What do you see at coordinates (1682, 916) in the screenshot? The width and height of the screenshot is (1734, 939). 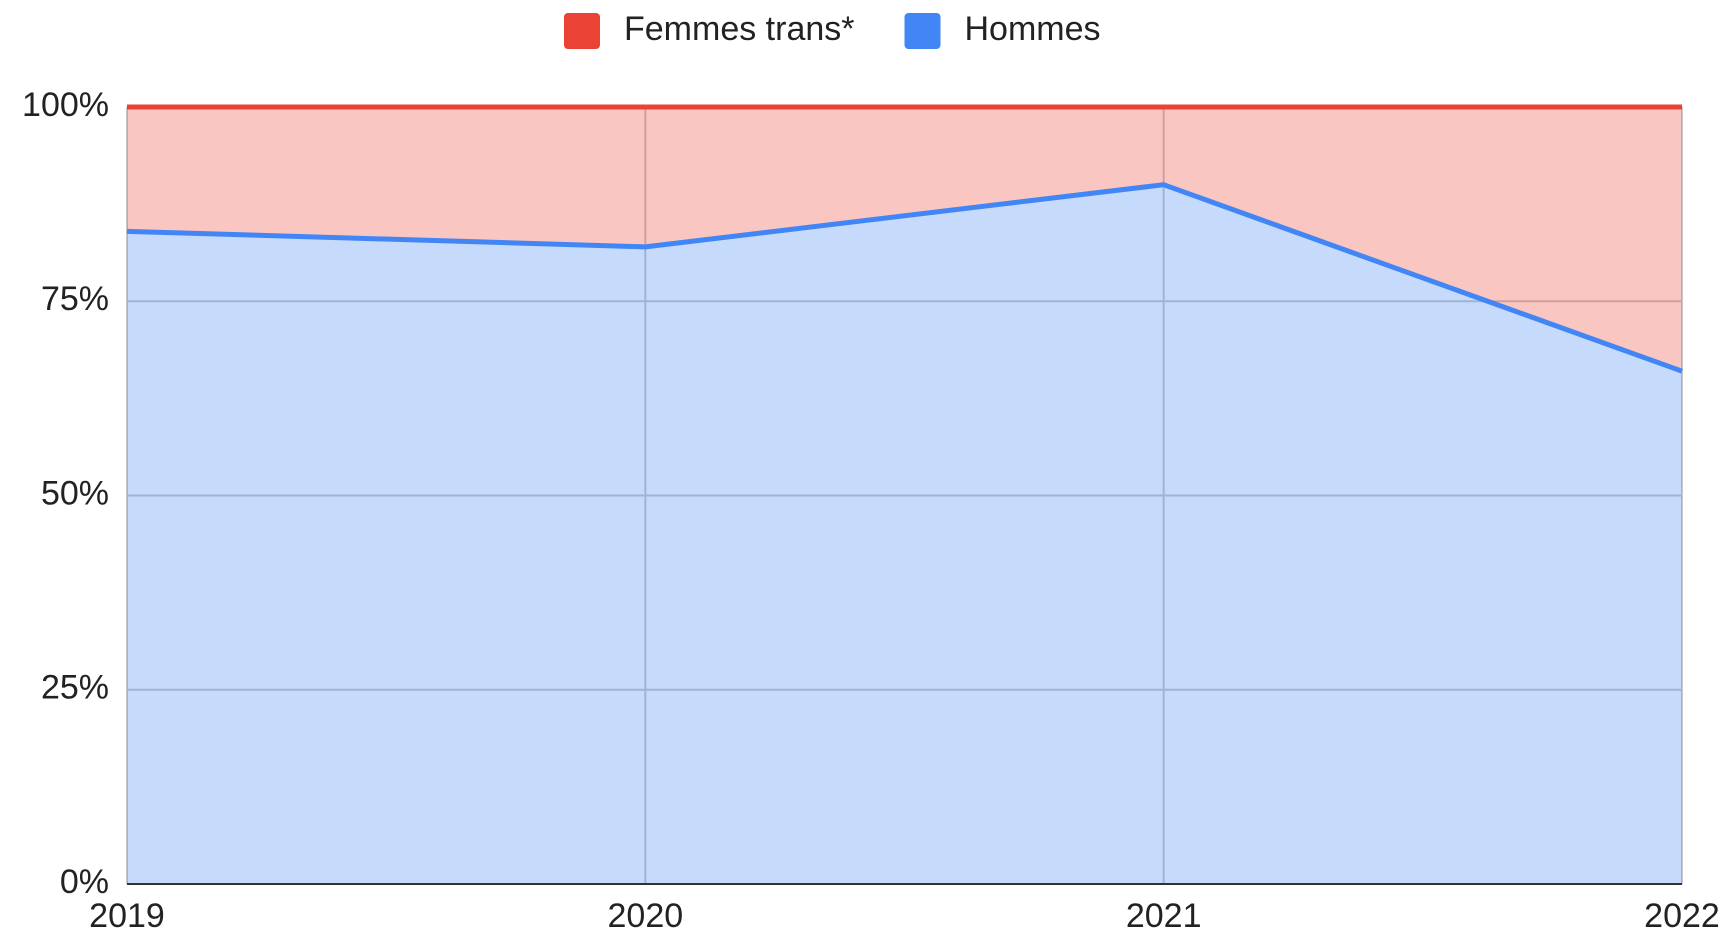 I see `x-tick-label: 2022` at bounding box center [1682, 916].